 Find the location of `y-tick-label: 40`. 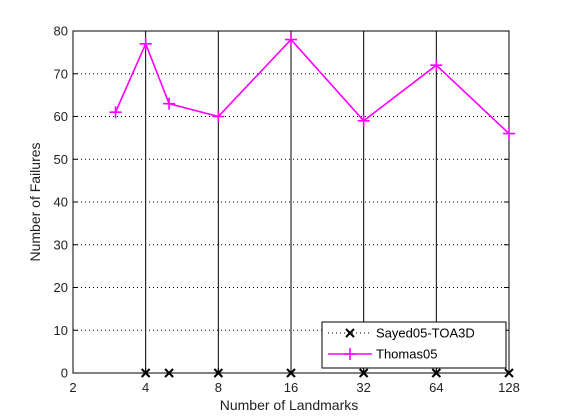

y-tick-label: 40 is located at coordinates (61, 202).